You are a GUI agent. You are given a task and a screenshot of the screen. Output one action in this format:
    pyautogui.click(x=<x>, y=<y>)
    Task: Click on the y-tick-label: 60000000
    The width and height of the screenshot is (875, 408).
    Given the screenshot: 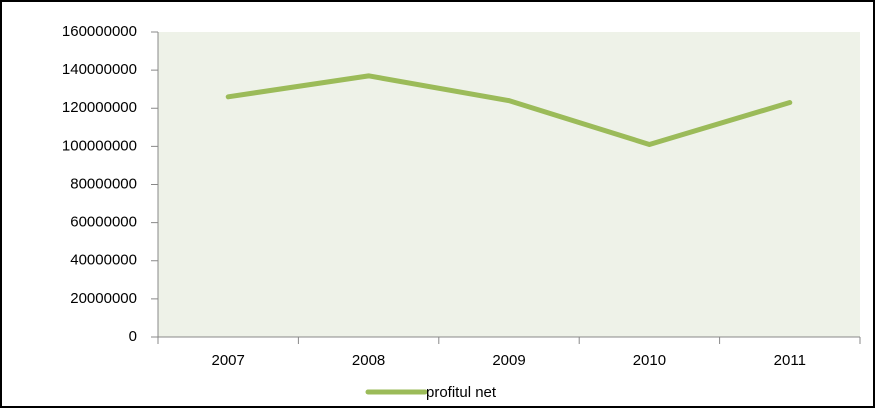 What is the action you would take?
    pyautogui.click(x=103, y=222)
    